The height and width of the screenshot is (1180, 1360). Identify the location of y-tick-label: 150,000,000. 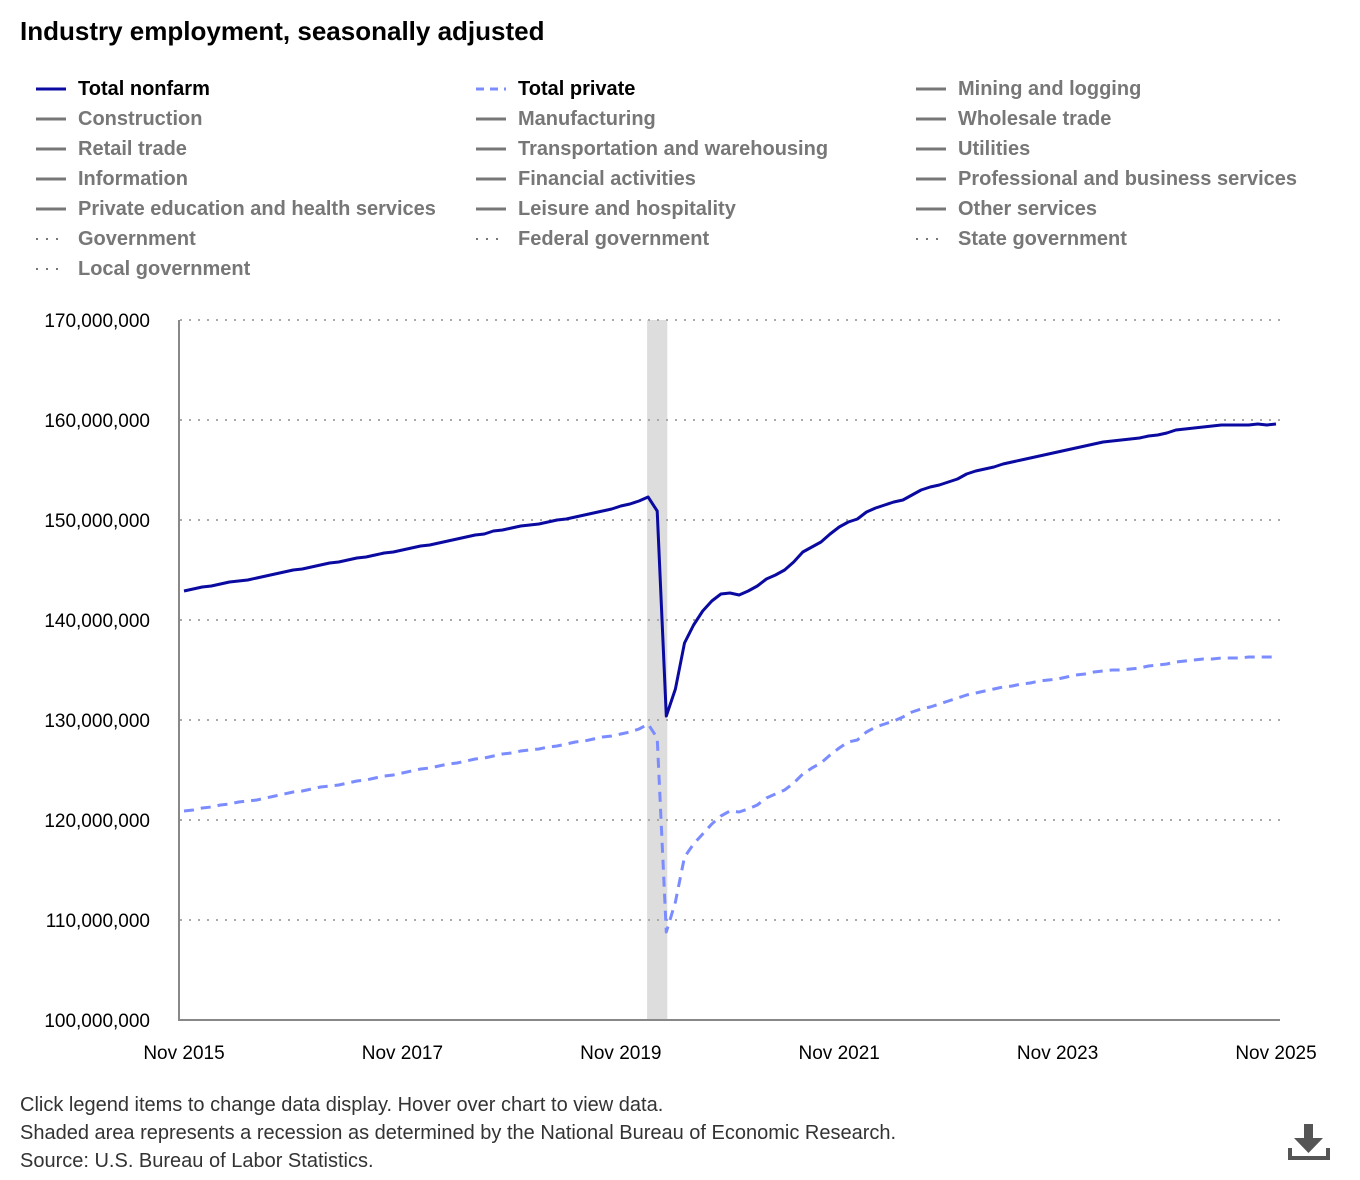
(97, 521).